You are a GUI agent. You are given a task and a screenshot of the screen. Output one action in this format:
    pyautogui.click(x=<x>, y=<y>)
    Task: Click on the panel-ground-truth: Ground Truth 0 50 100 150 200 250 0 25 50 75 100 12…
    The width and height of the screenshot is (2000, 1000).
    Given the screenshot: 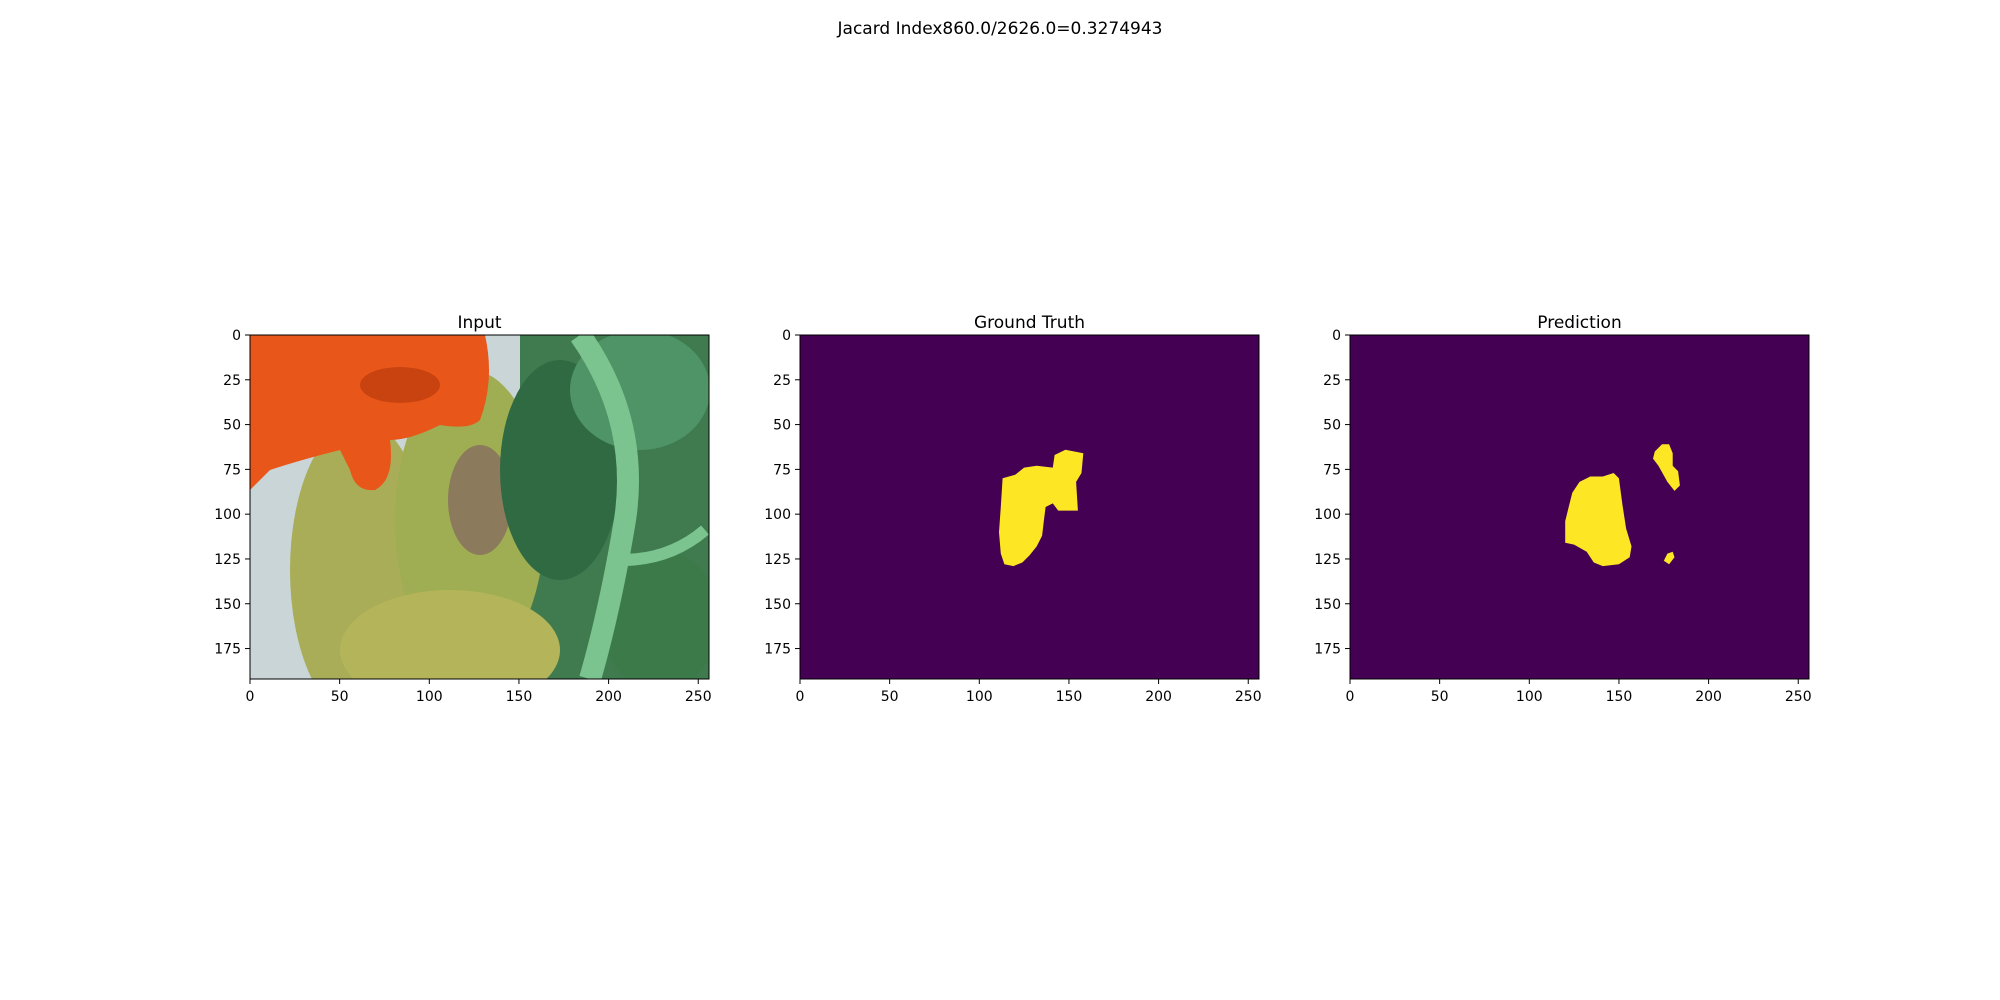 What is the action you would take?
    pyautogui.click(x=1012, y=509)
    